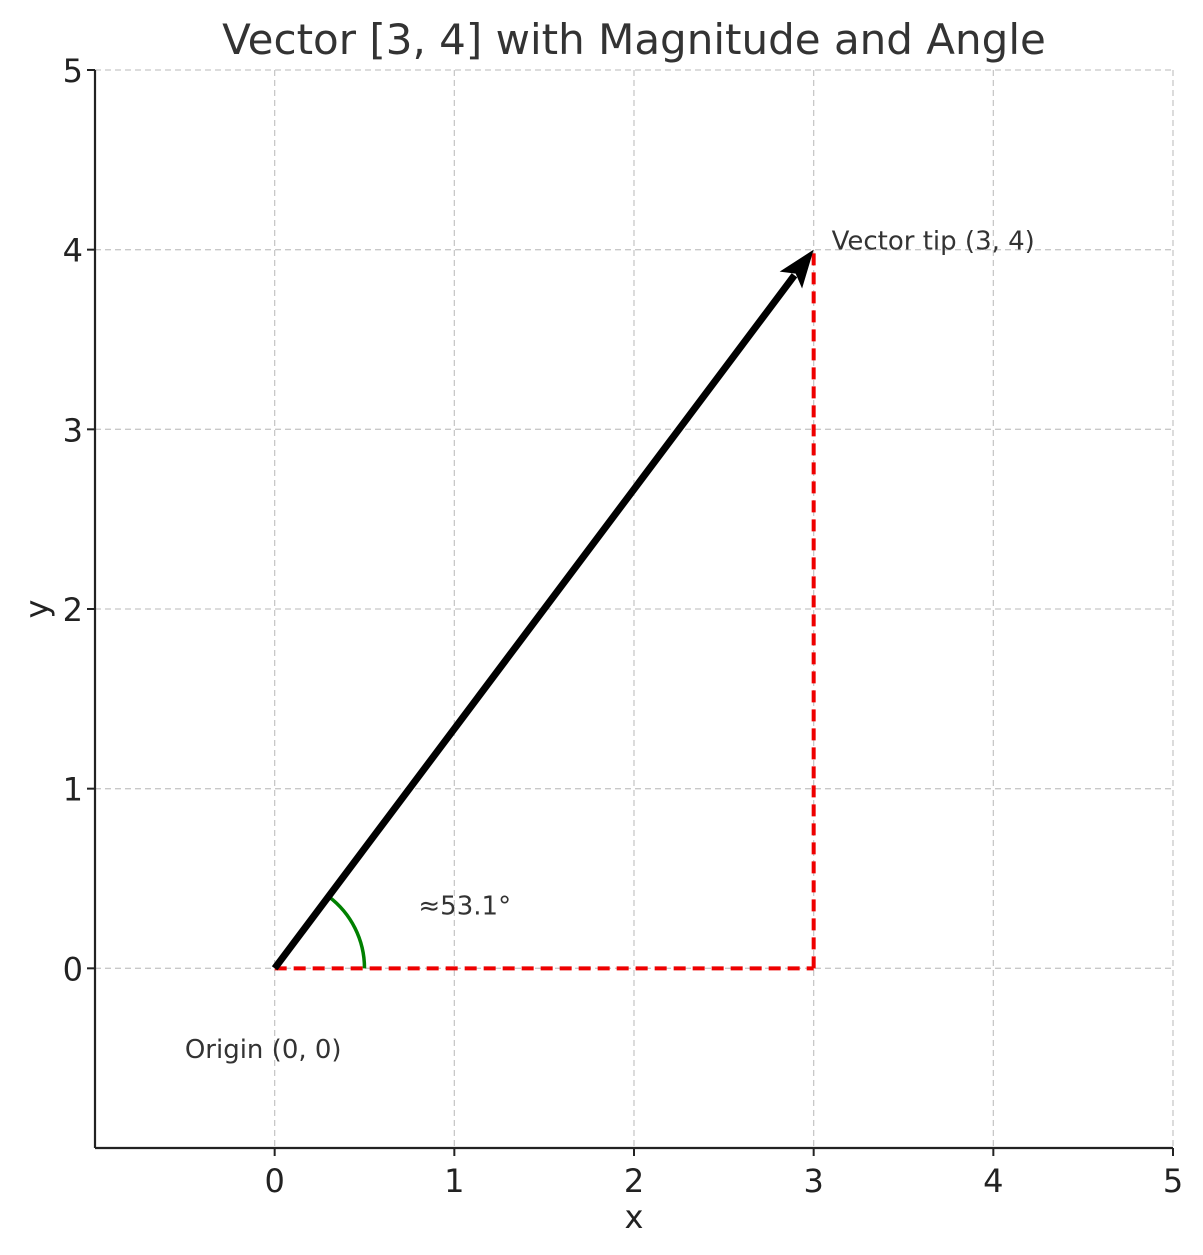  What do you see at coordinates (73, 251) in the screenshot?
I see `y-tick-label-4: 4` at bounding box center [73, 251].